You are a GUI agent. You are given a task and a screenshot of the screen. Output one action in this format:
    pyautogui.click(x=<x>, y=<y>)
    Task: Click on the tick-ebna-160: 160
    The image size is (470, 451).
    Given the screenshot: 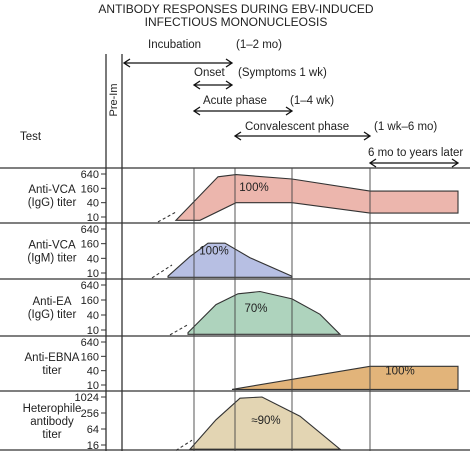 What is the action you would take?
    pyautogui.click(x=90, y=357)
    